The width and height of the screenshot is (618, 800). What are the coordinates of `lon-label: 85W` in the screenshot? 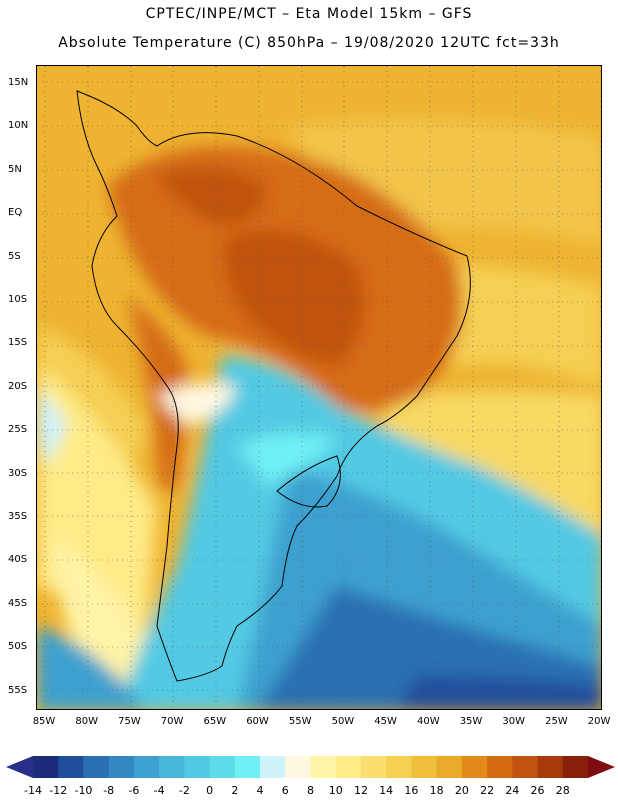 It's located at (44, 721).